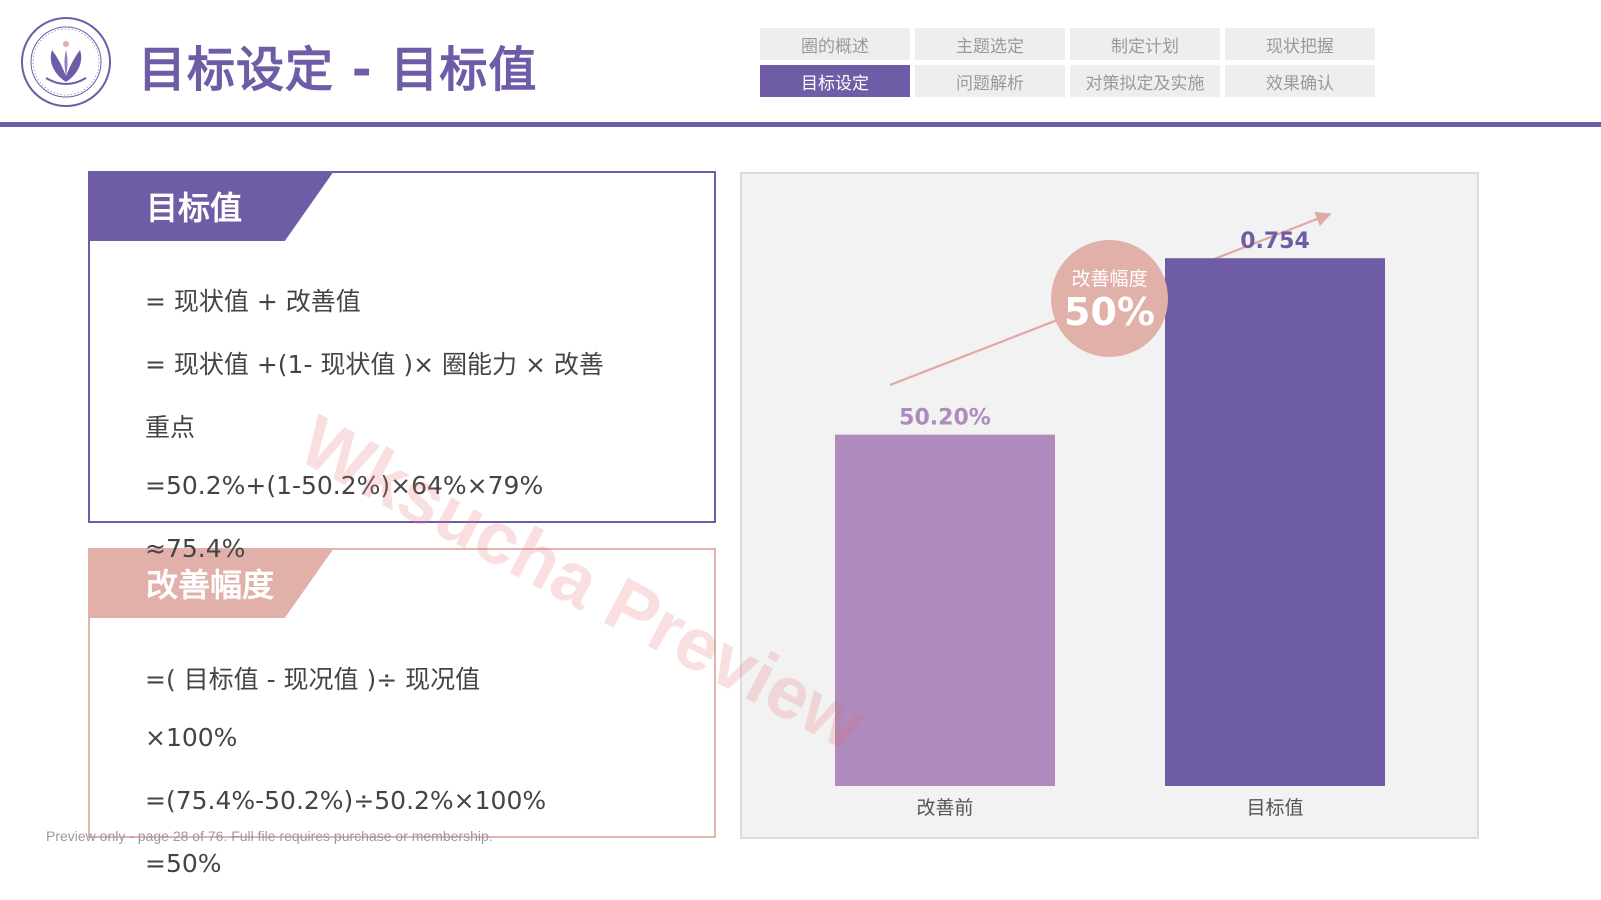  I want to click on improvement-box: 改善幅度, so click(402, 693).